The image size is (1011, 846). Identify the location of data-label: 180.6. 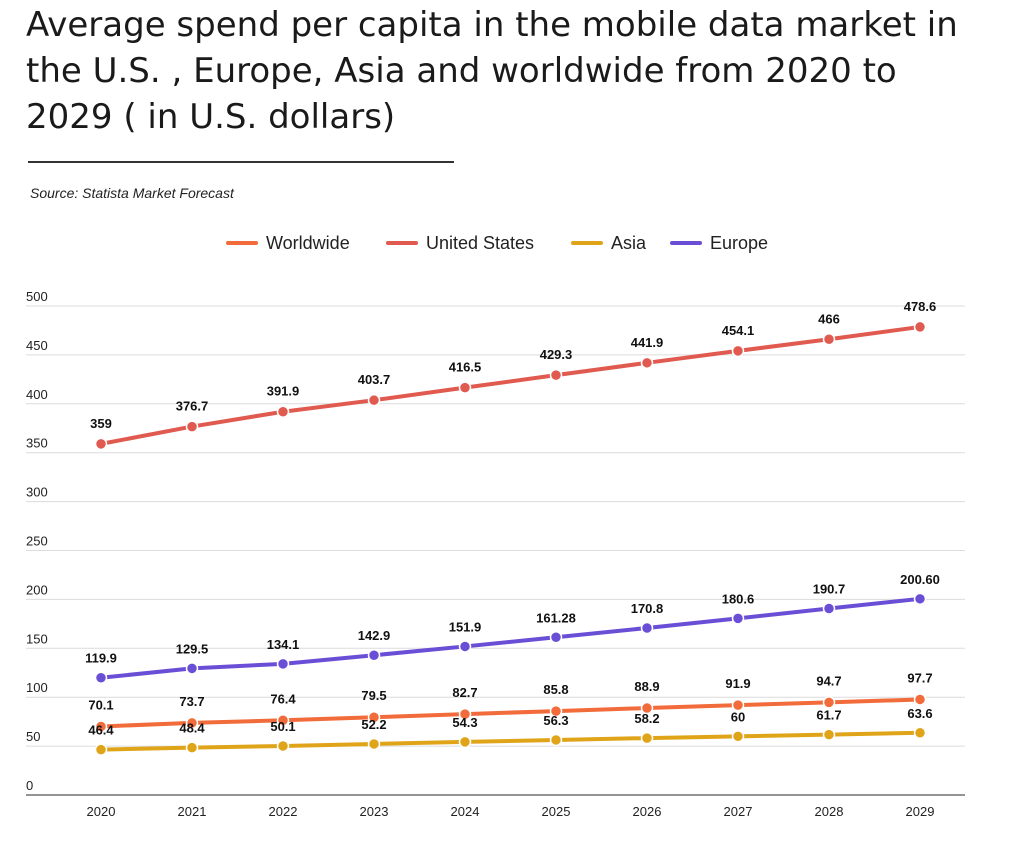
(738, 598).